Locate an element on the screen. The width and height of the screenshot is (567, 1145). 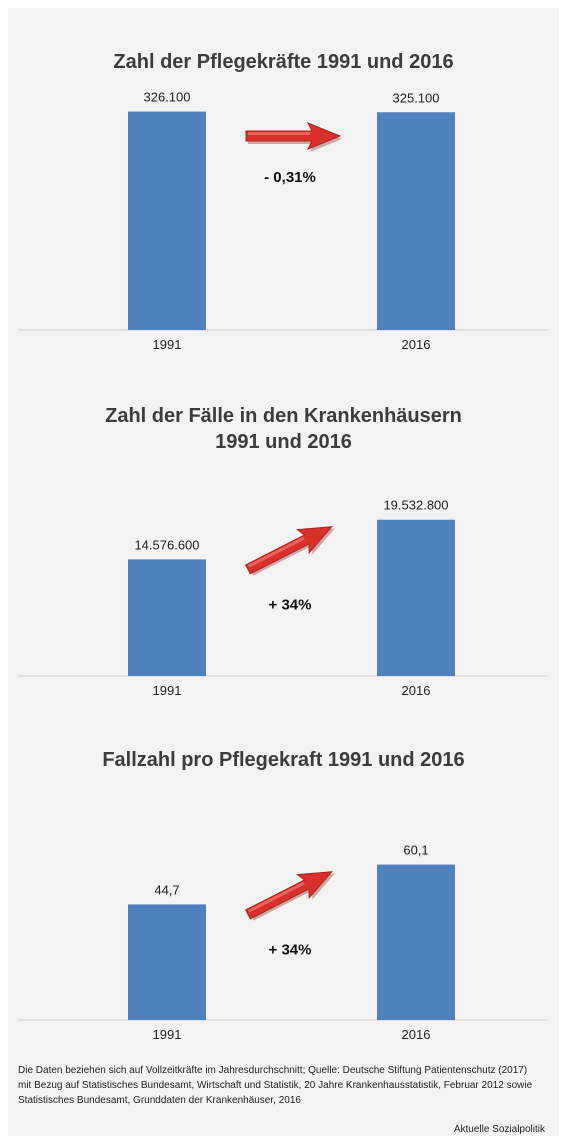
chart-title: Zahl der Fälle in den Krankenhäusern is located at coordinates (283, 416).